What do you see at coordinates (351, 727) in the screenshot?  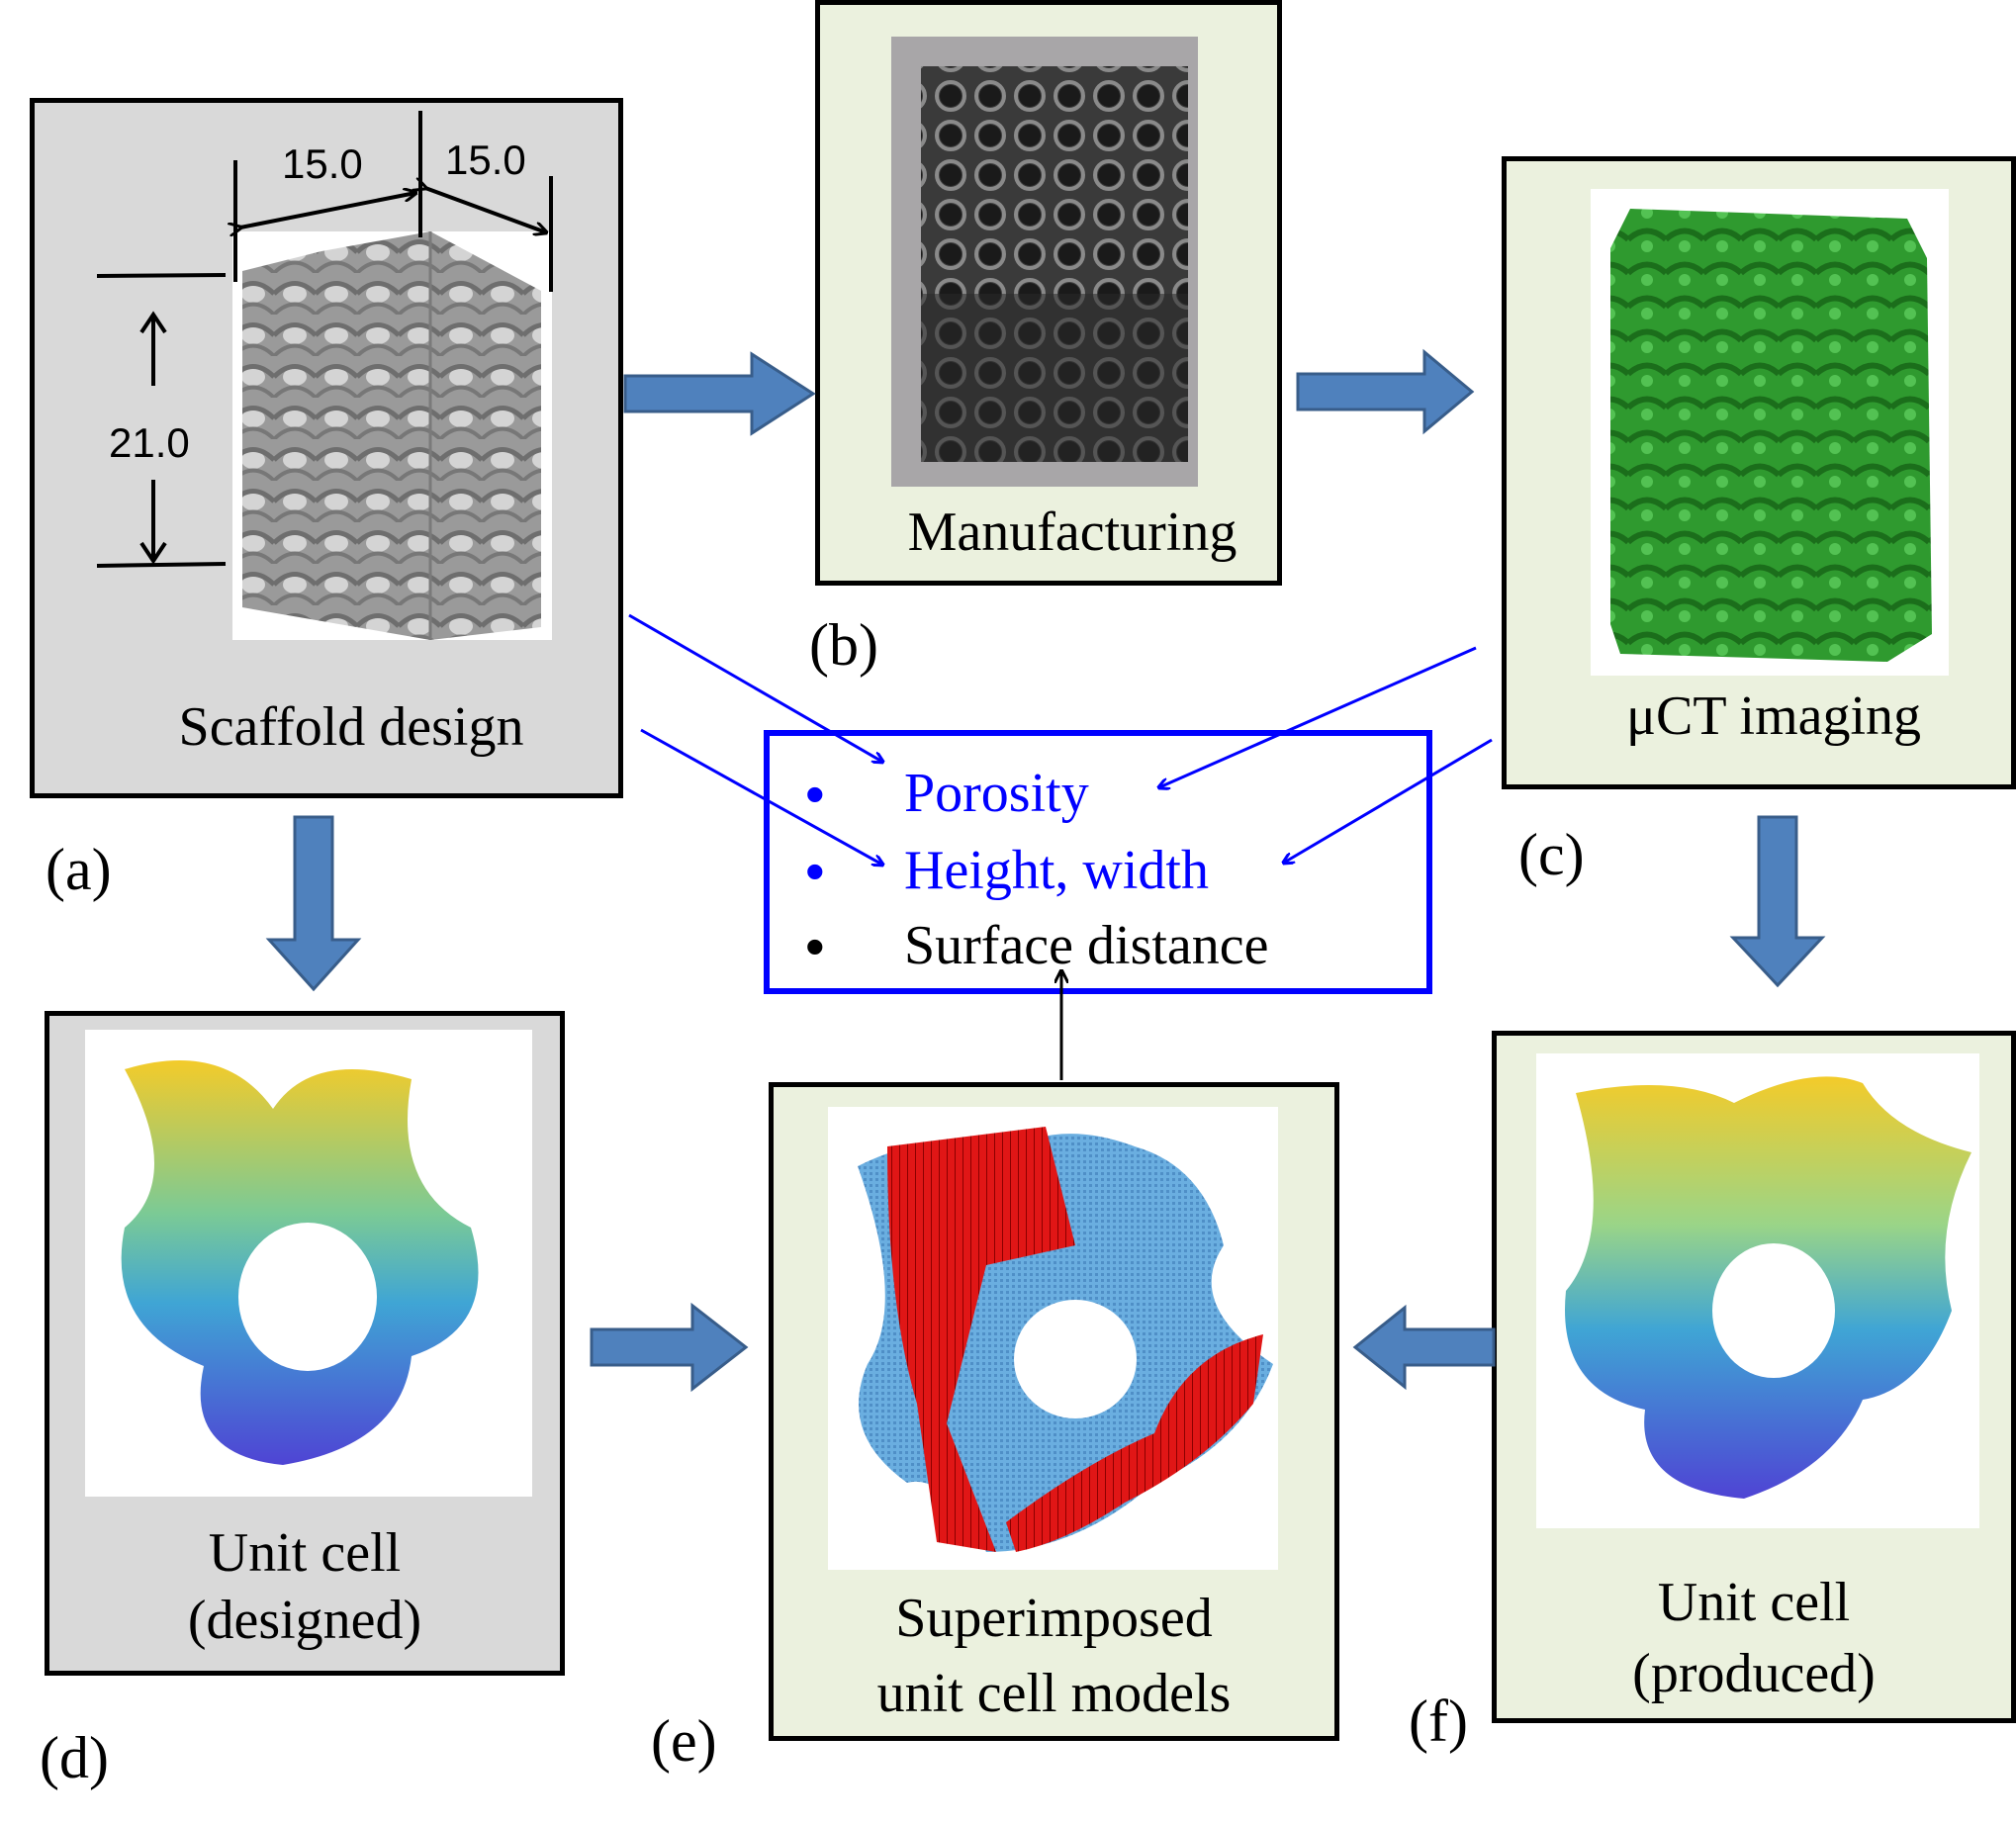 I see `scaffold-design-caption: Scaffold design` at bounding box center [351, 727].